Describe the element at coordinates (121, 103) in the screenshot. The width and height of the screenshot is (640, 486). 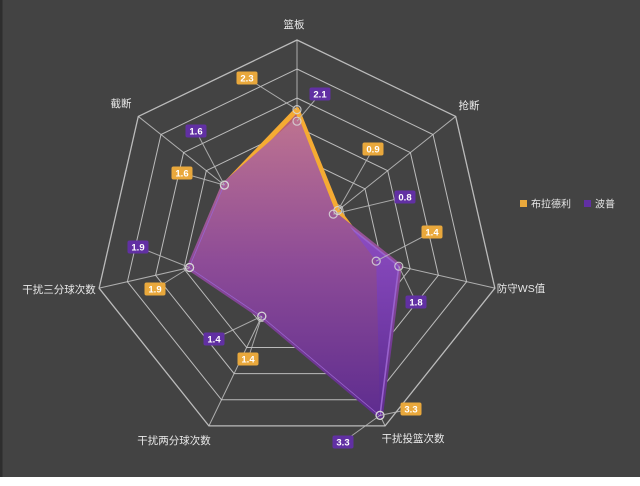
I see `axis-label-6: 截断` at that location.